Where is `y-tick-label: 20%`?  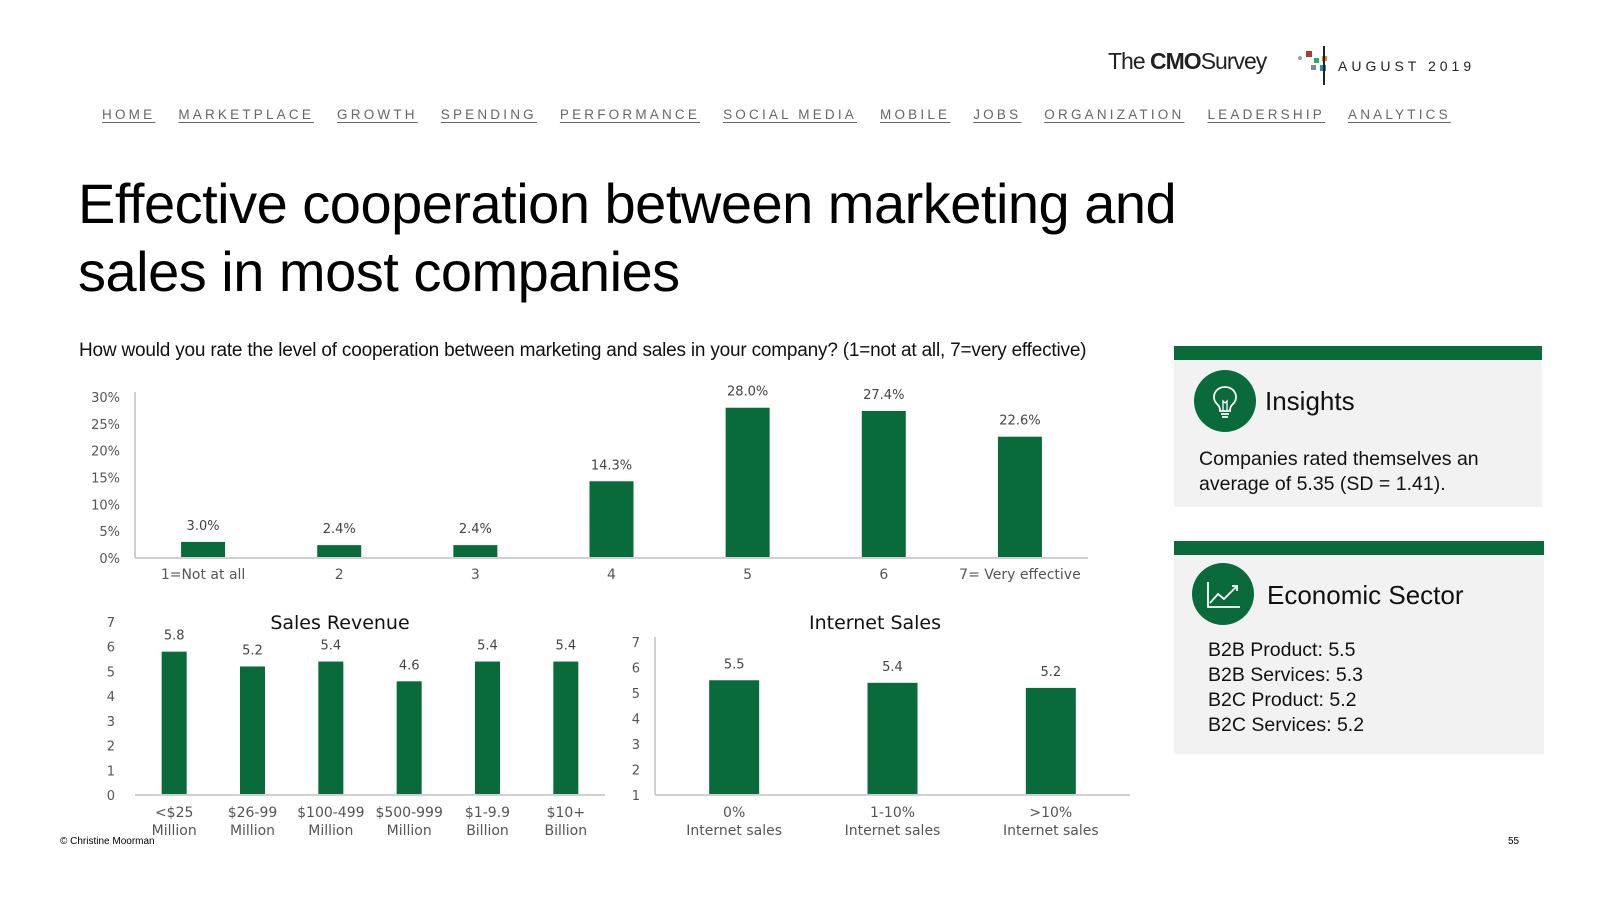 y-tick-label: 20% is located at coordinates (105, 452).